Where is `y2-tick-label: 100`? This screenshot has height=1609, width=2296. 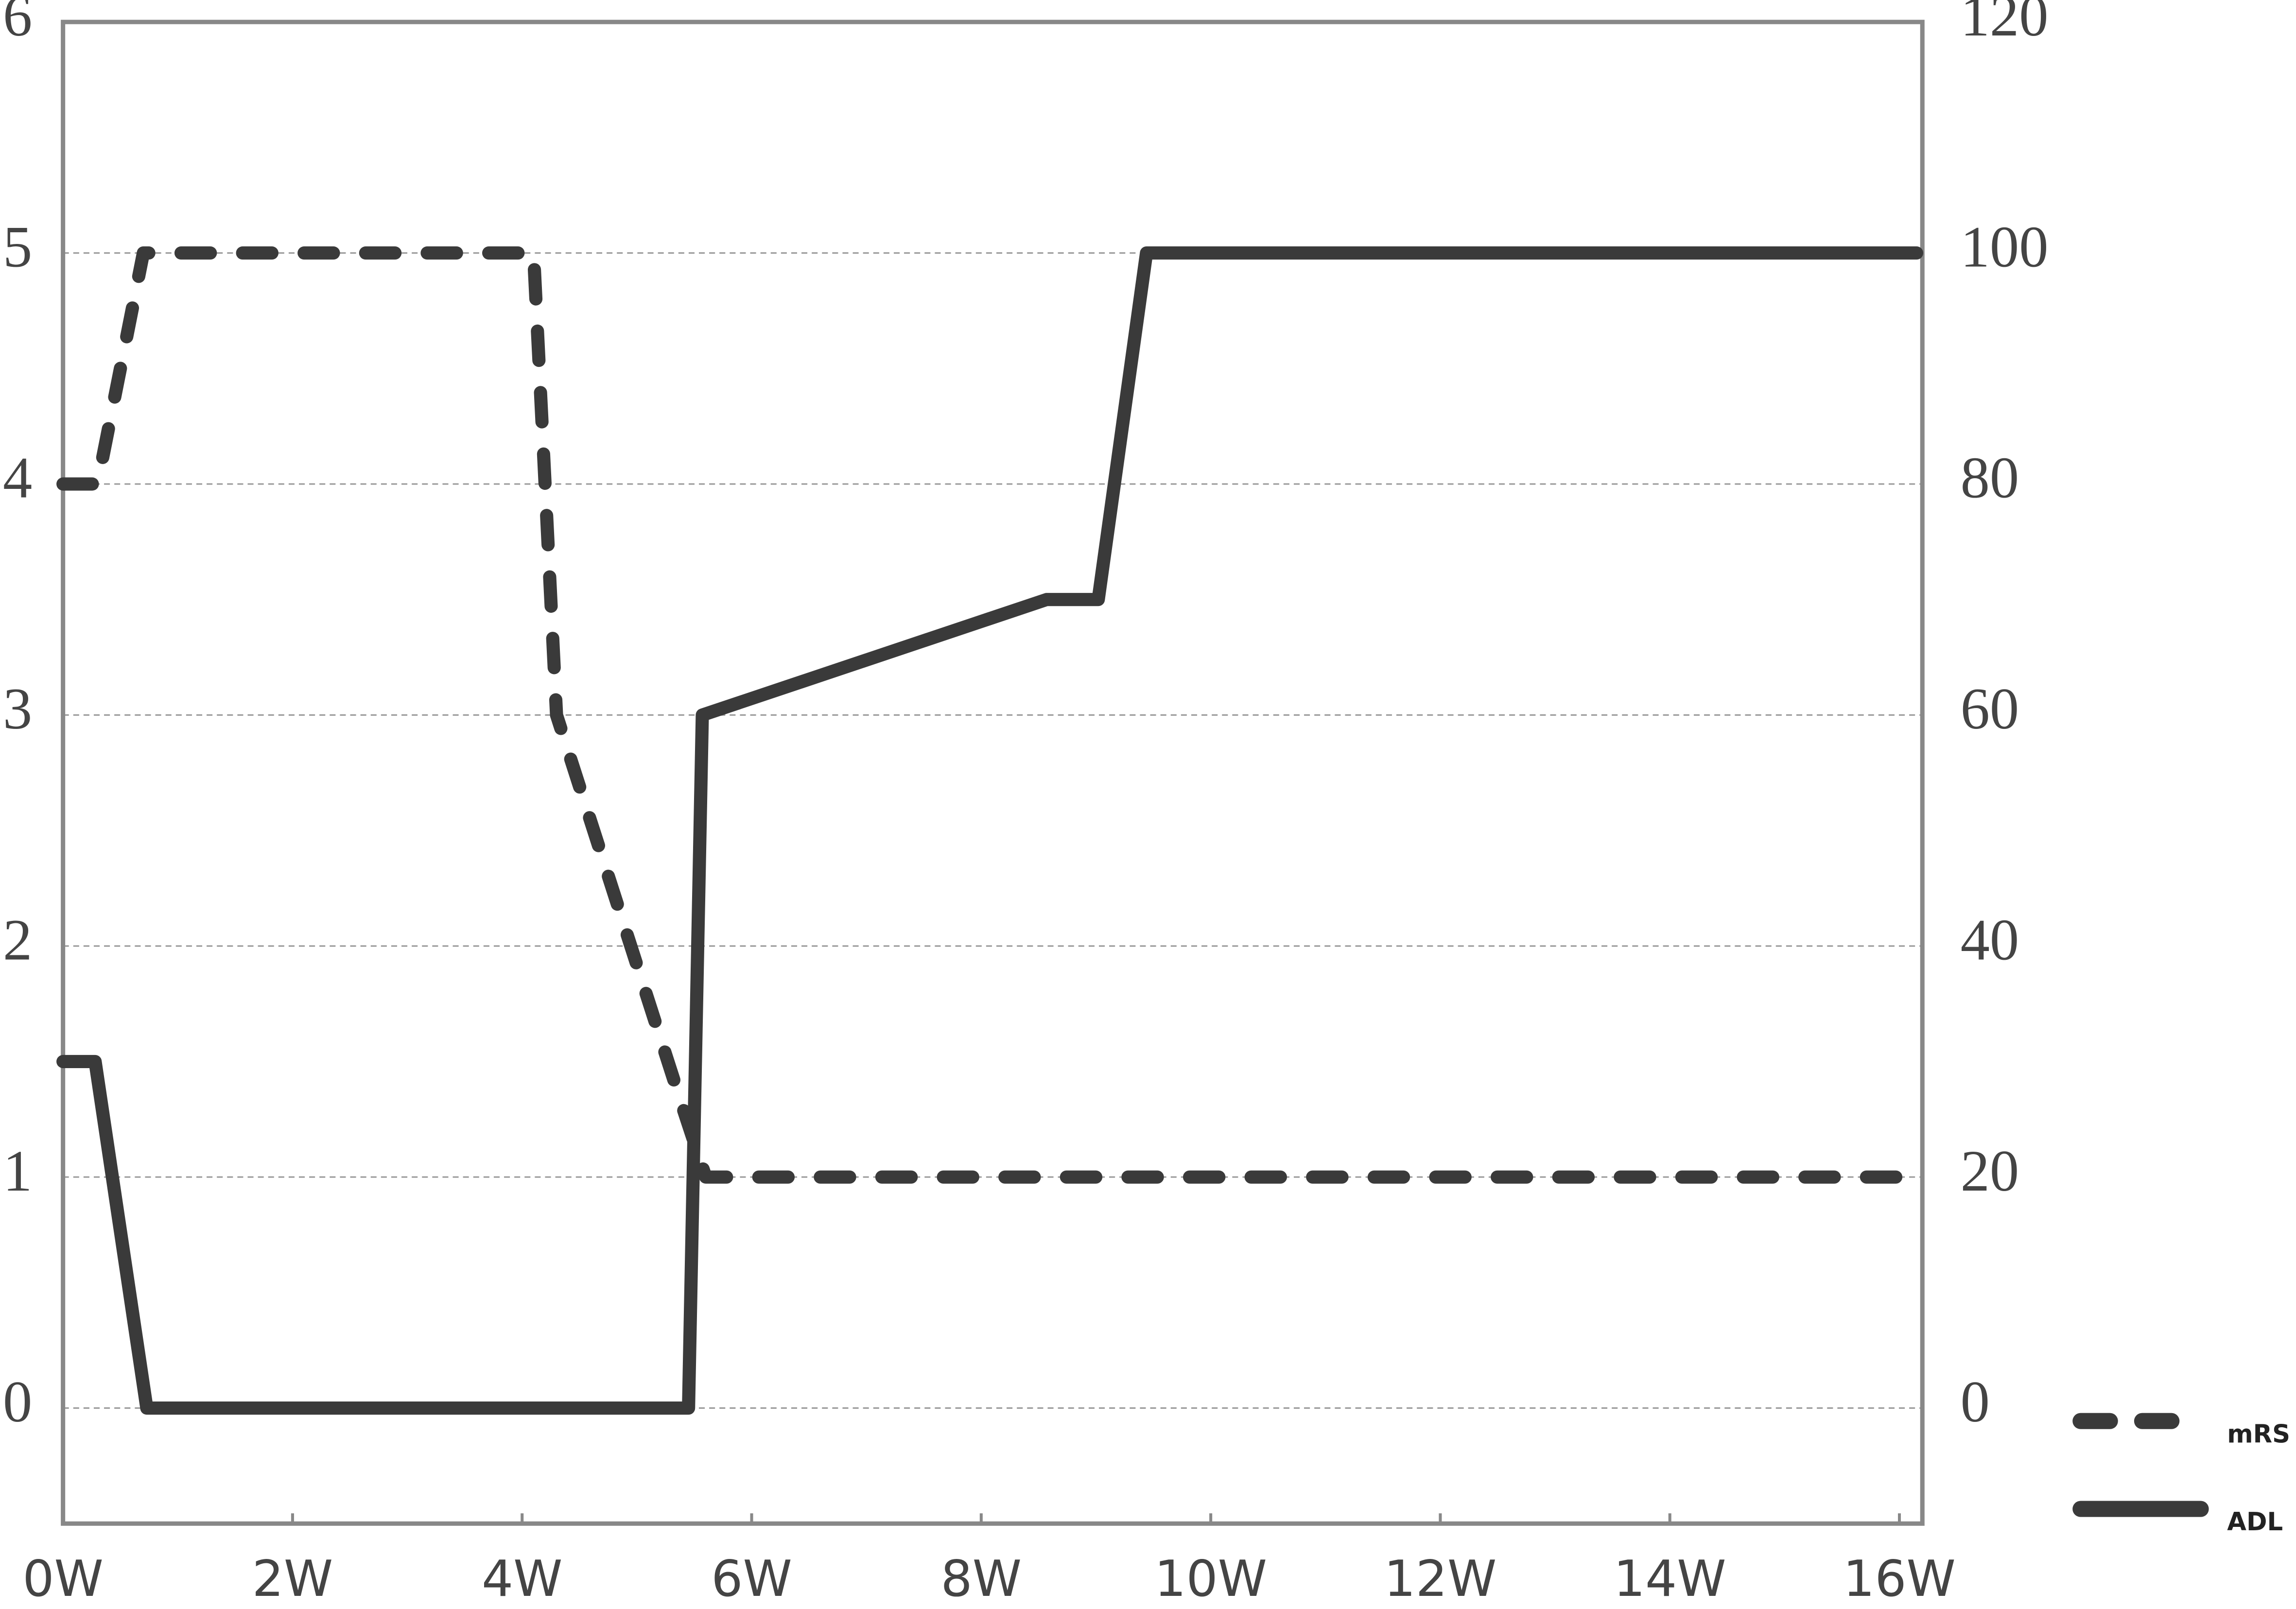 y2-tick-label: 100 is located at coordinates (2005, 247).